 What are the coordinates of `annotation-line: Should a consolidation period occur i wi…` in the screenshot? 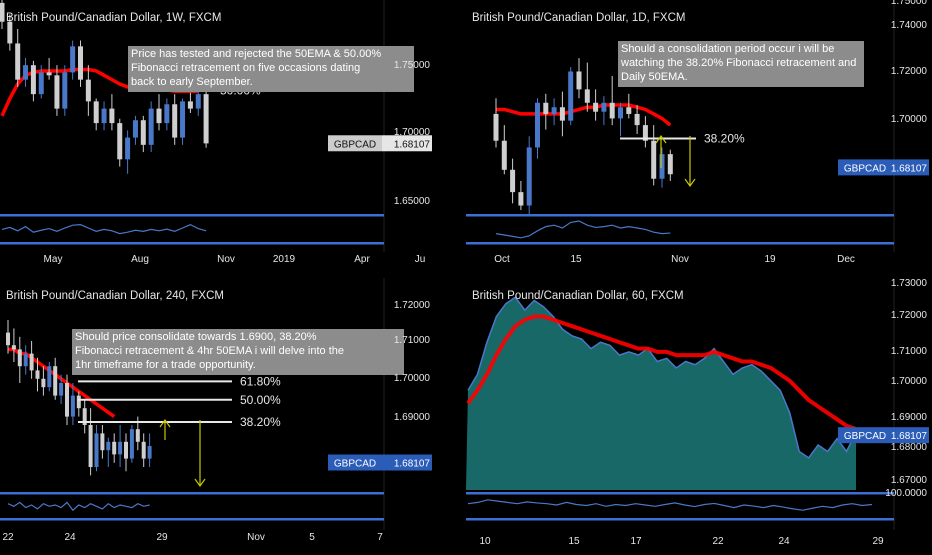 It's located at (727, 49).